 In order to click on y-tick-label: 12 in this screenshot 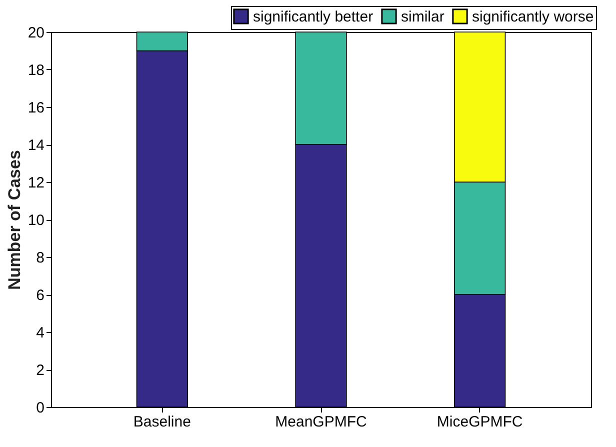, I will do `click(36, 183)`.